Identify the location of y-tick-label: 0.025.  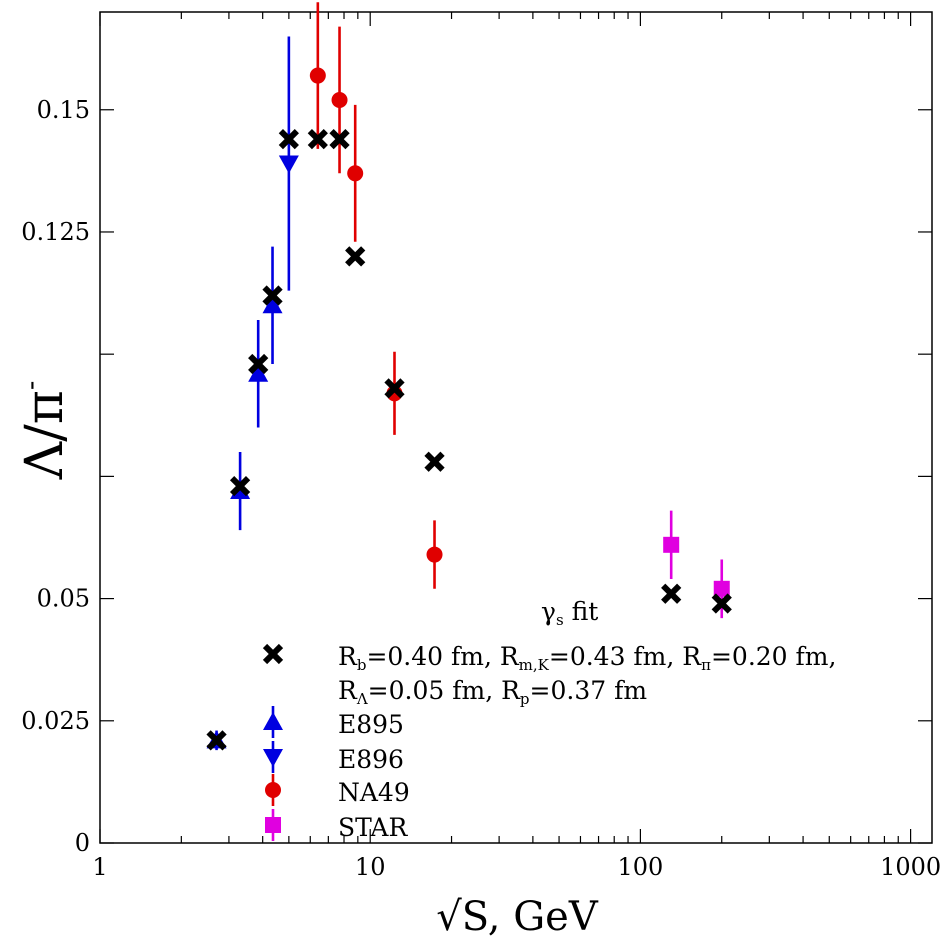
(55, 721).